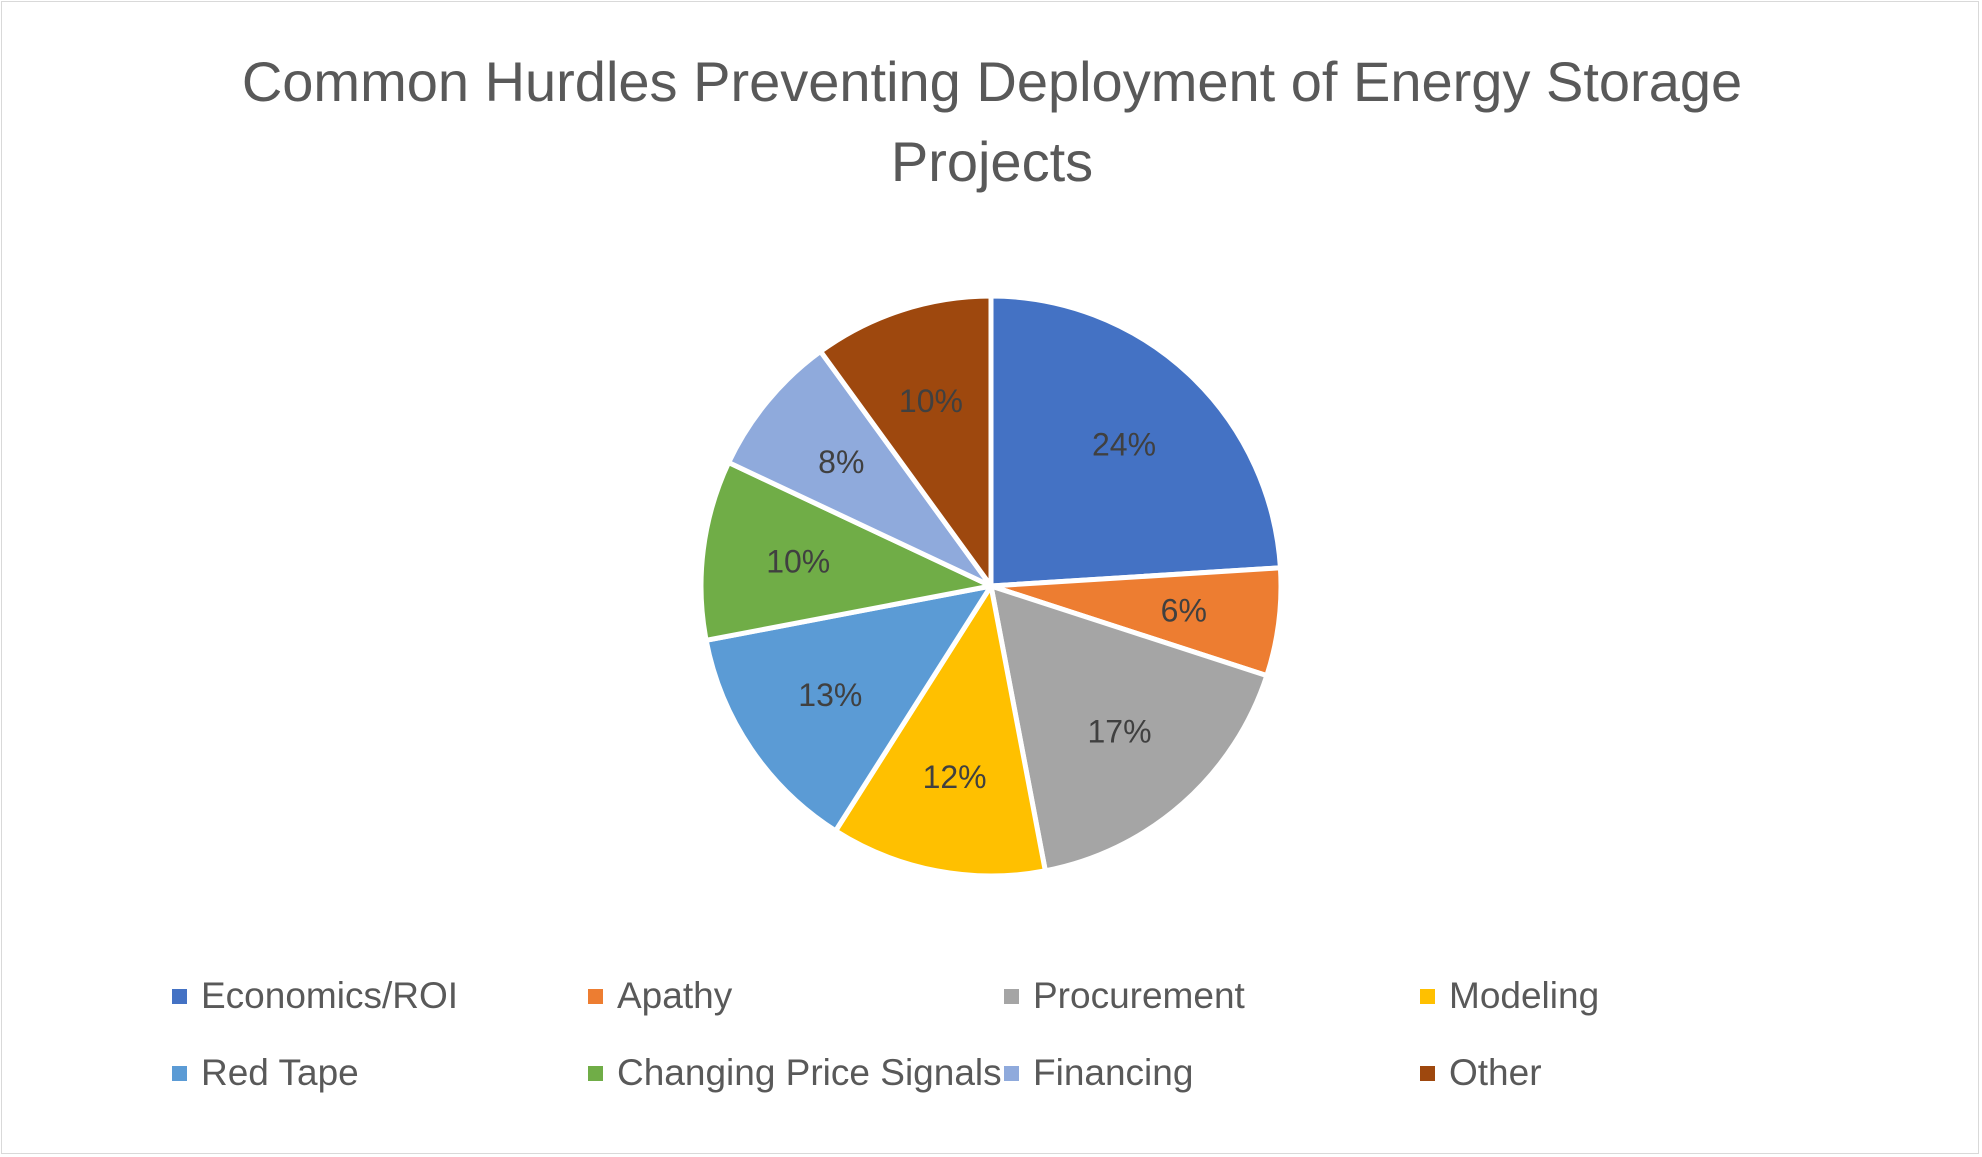 The height and width of the screenshot is (1157, 1982). What do you see at coordinates (841, 462) in the screenshot?
I see `data-label-financing: 8%` at bounding box center [841, 462].